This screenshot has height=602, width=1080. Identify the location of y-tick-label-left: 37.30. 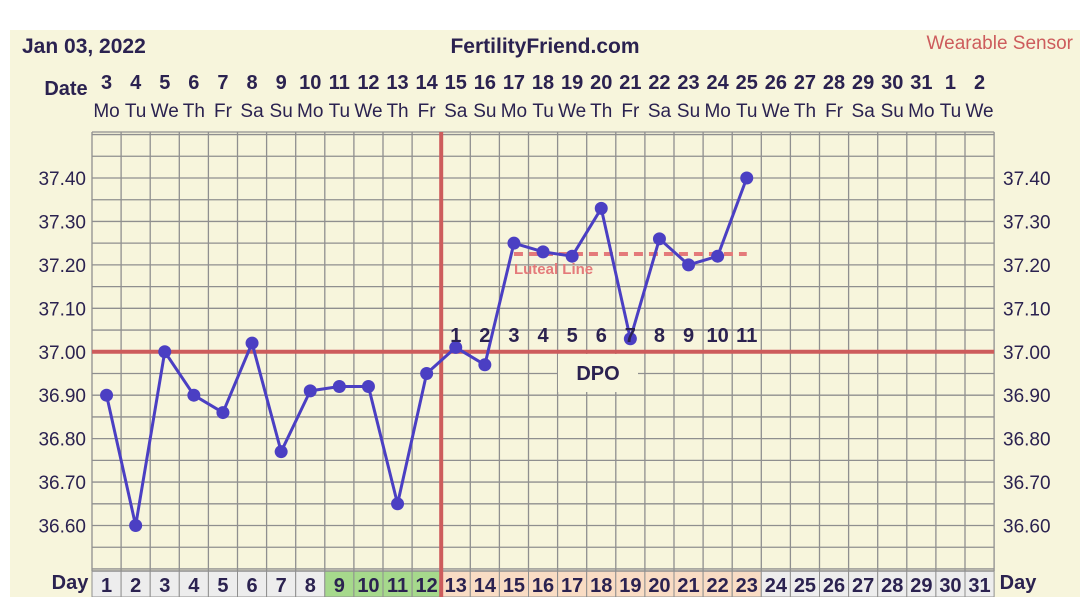
(62, 222).